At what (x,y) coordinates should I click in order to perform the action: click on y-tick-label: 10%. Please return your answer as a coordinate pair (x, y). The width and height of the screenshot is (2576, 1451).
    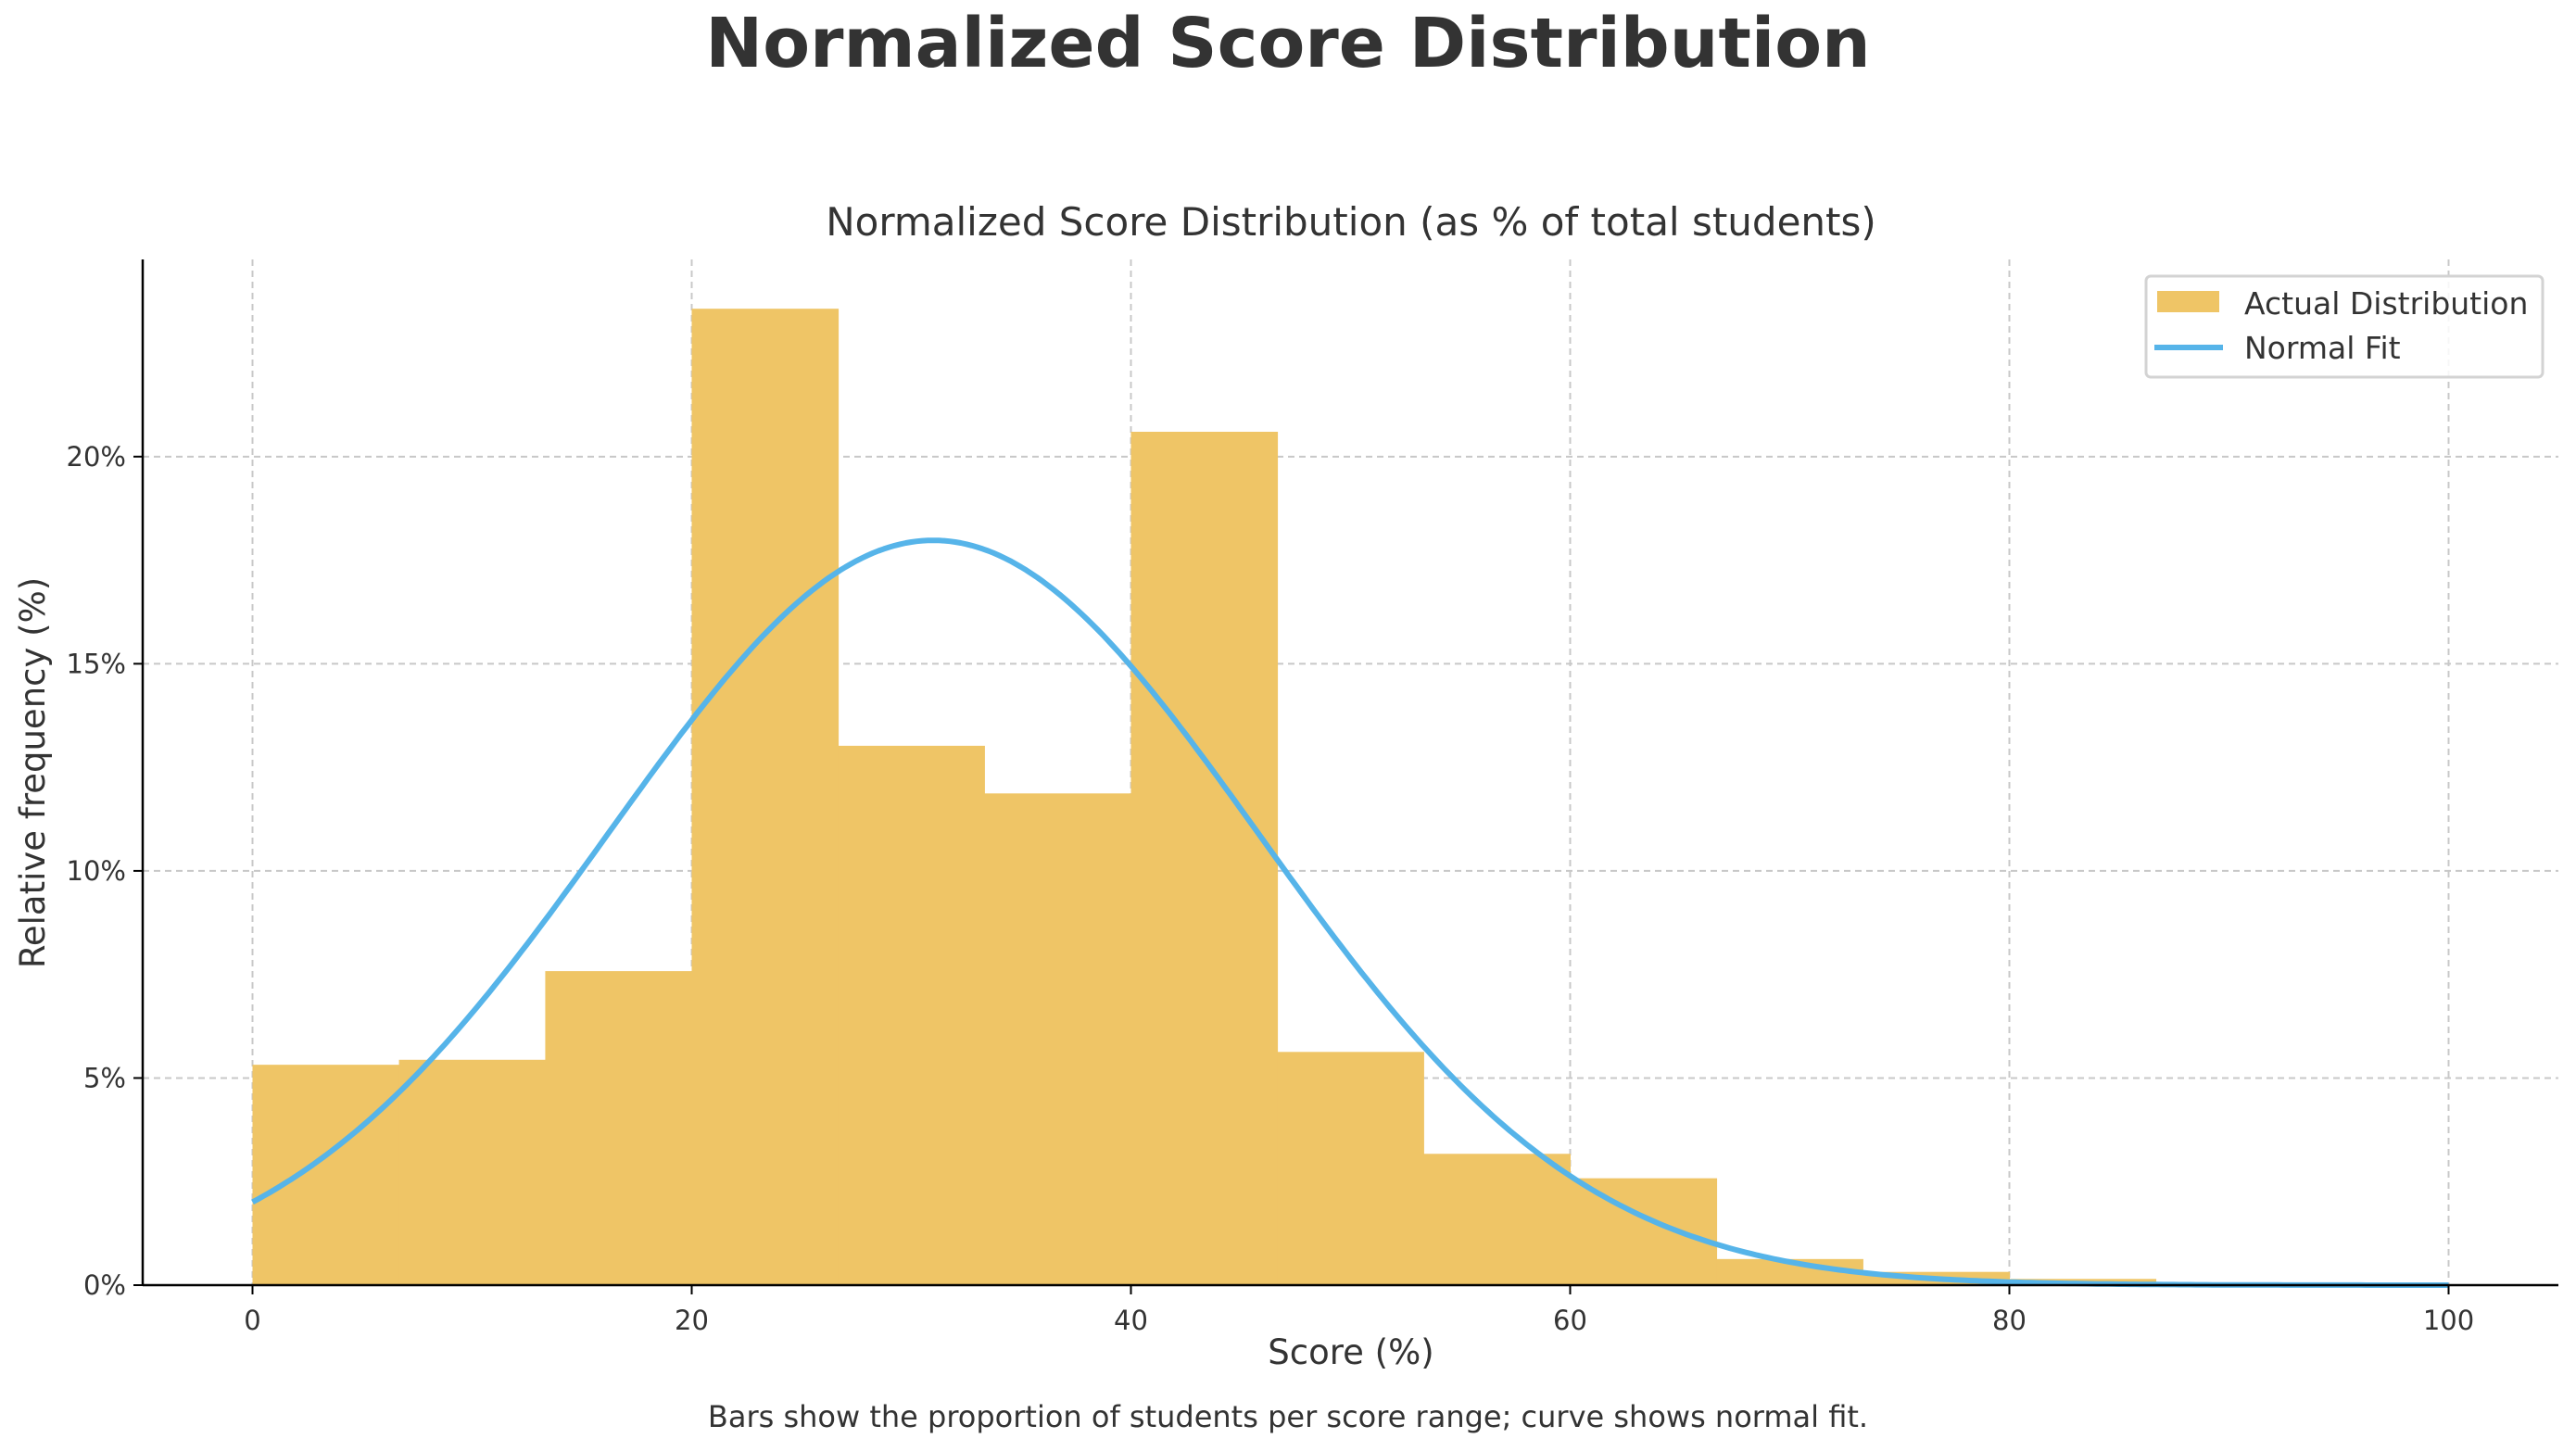
    Looking at the image, I should click on (96, 871).